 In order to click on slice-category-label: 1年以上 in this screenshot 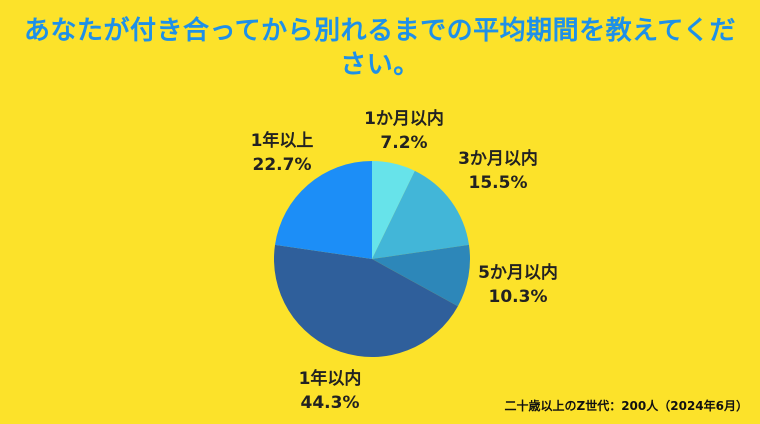, I will do `click(282, 140)`.